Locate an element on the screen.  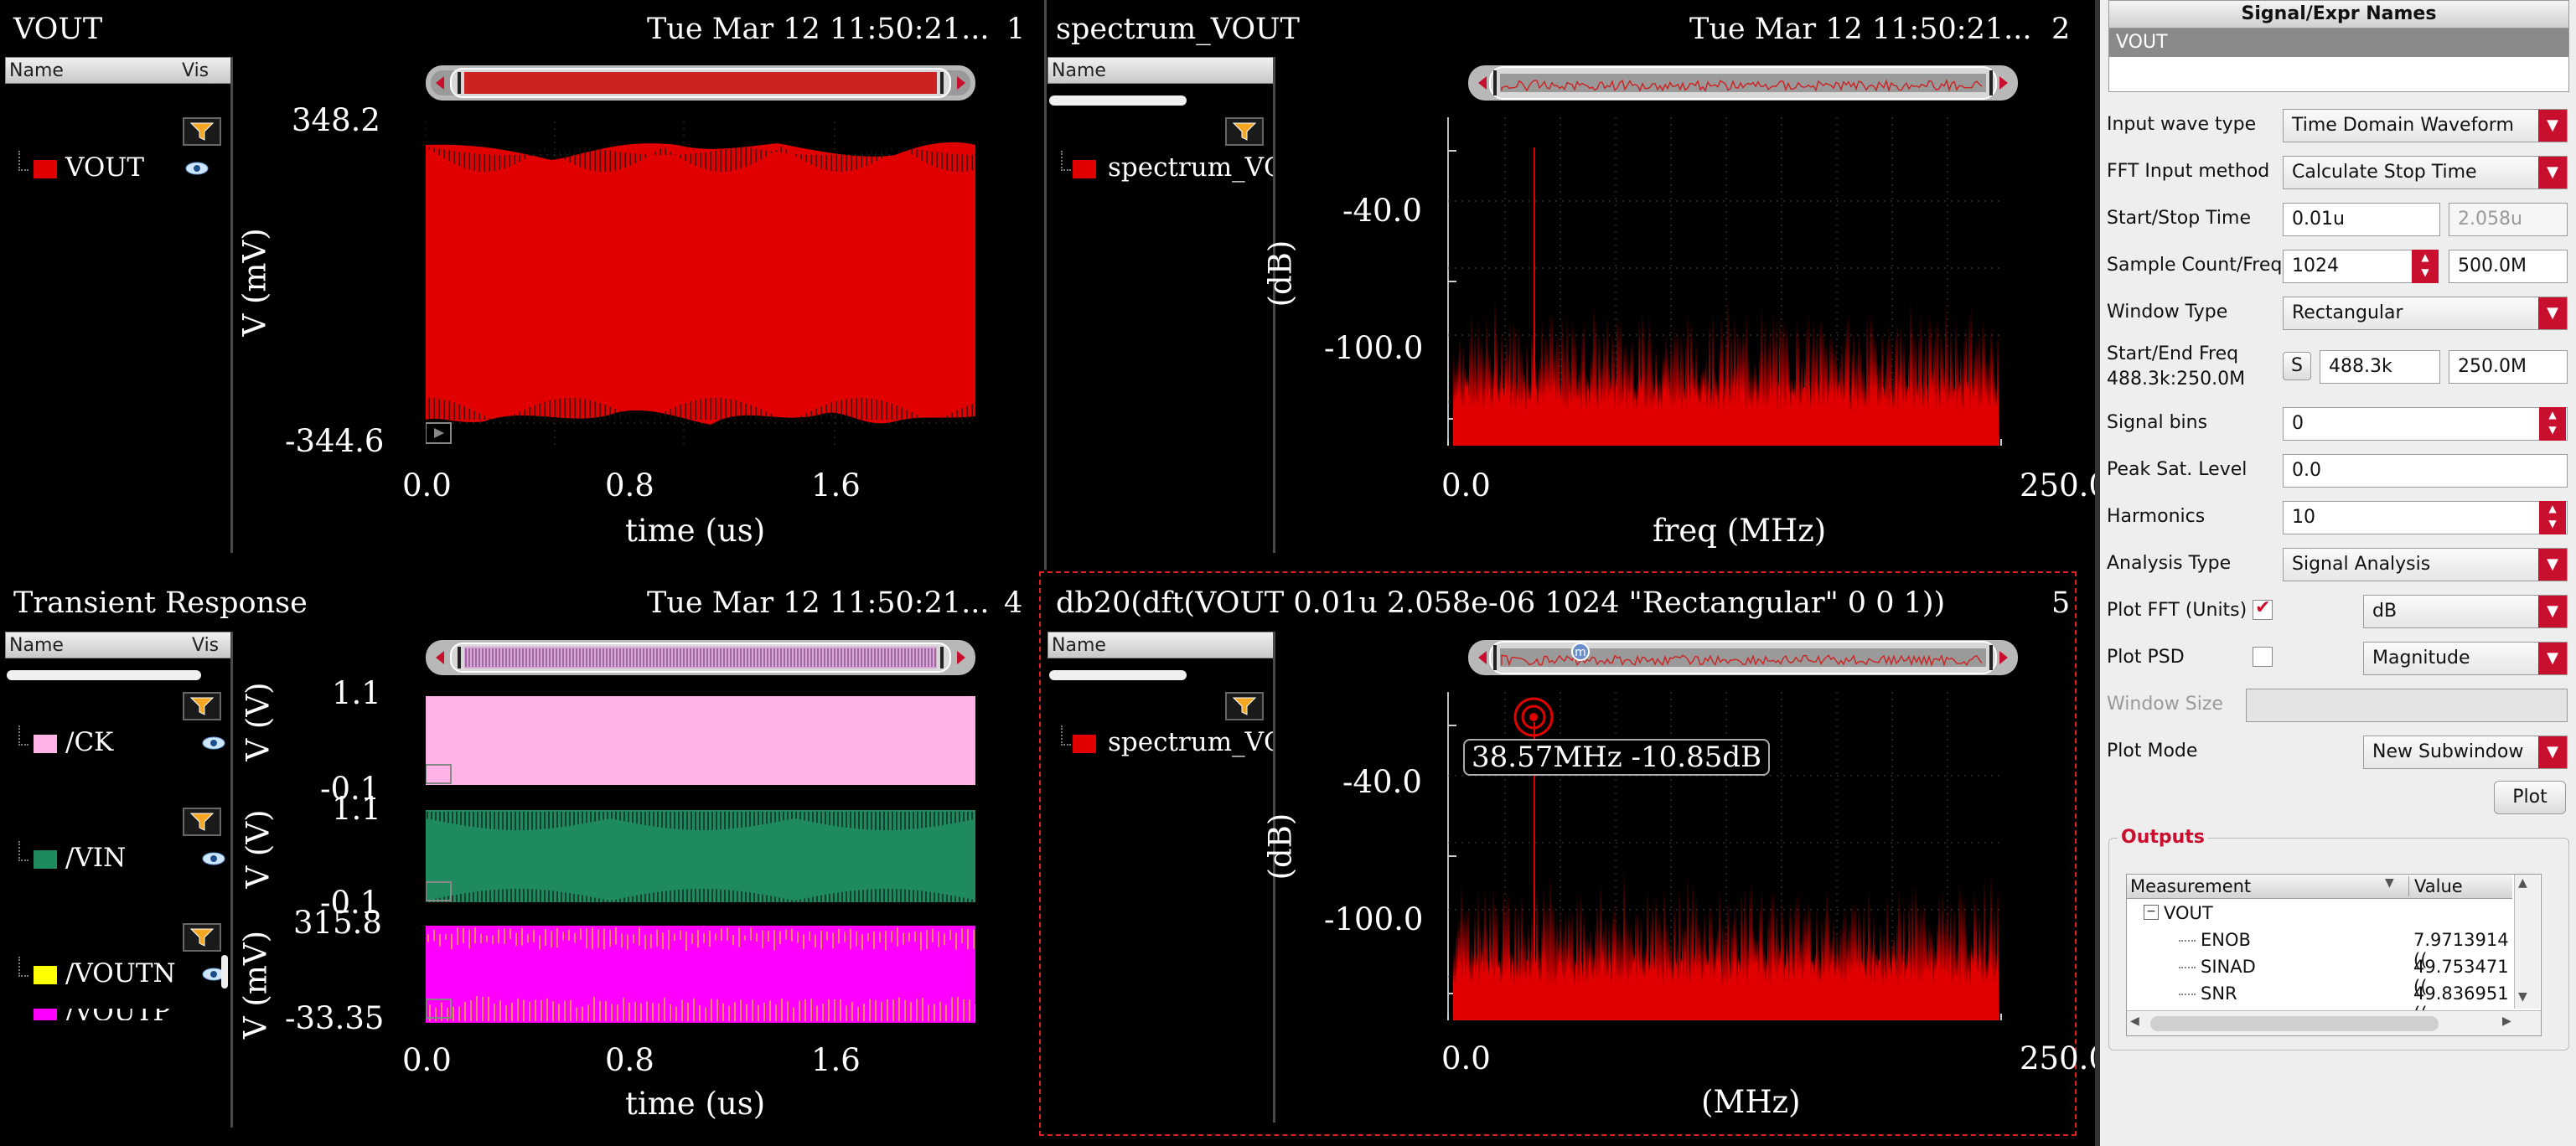
input-wave-type-select: Time Domain Waveform ▼ is located at coordinates (2425, 126).